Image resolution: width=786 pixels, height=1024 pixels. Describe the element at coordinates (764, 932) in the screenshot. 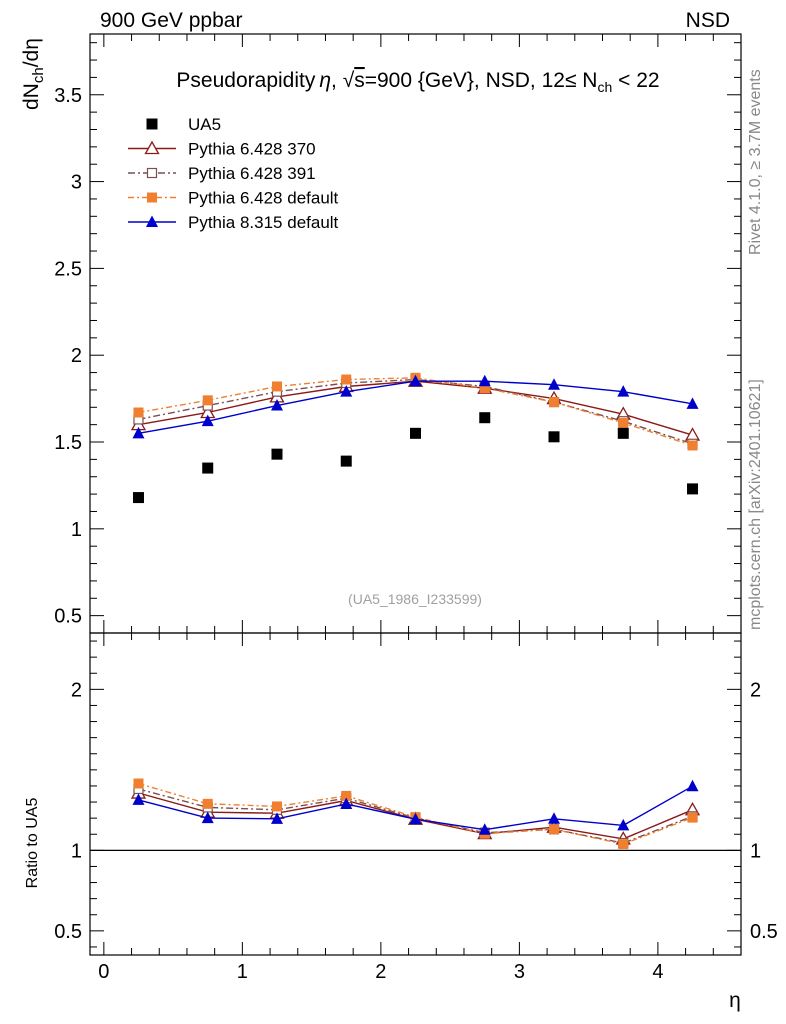

I see `ratio-y-tick-label-right: 0.5` at that location.